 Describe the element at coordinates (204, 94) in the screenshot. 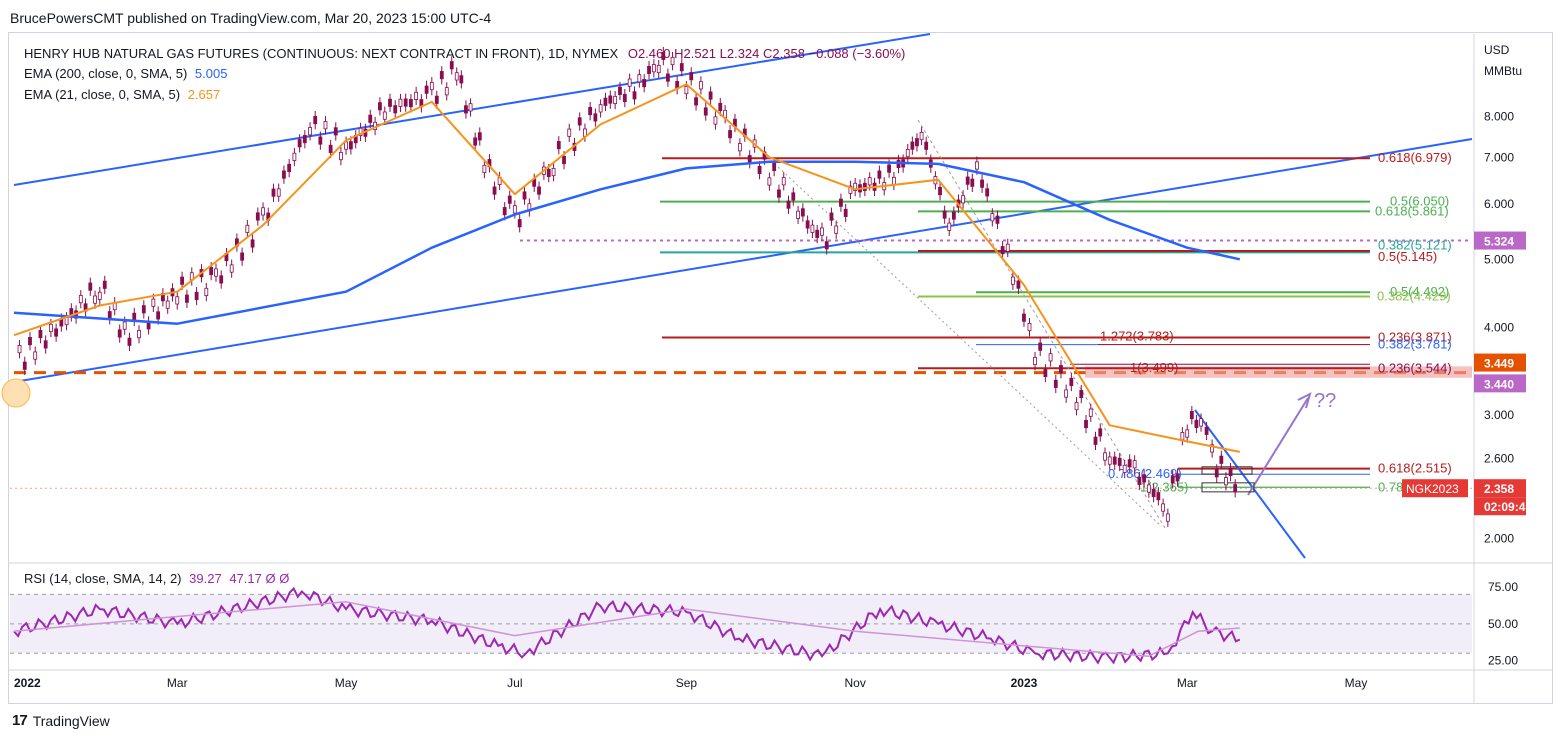

I see `ema21-value: 2.657` at that location.